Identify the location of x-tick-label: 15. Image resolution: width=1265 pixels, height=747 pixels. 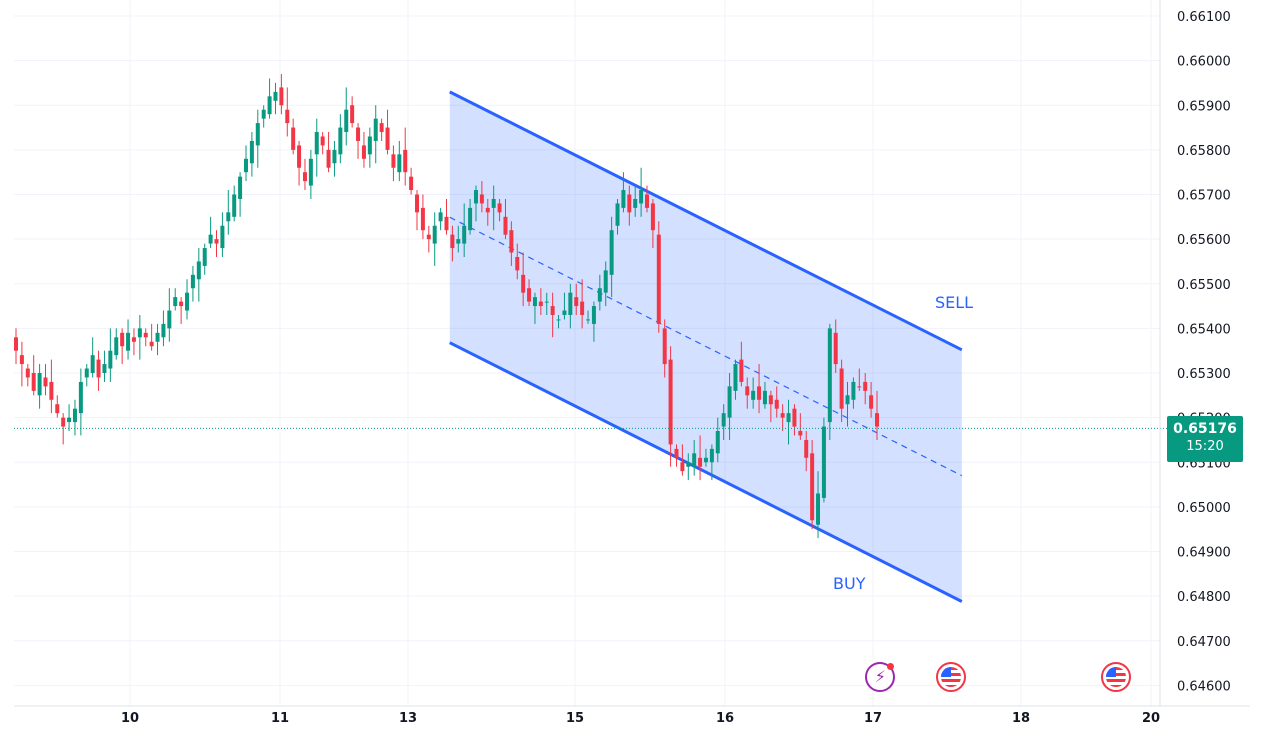
(575, 718).